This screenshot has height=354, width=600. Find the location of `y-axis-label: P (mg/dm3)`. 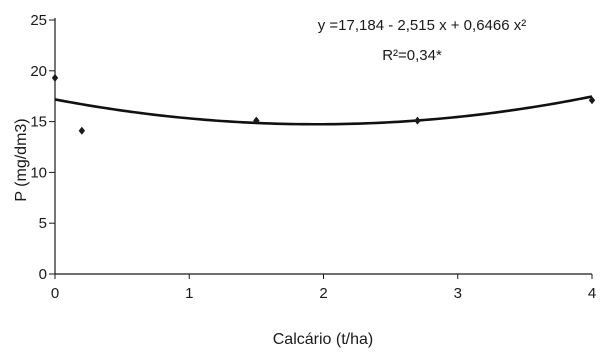

y-axis-label: P (mg/dm3) is located at coordinates (21, 159).